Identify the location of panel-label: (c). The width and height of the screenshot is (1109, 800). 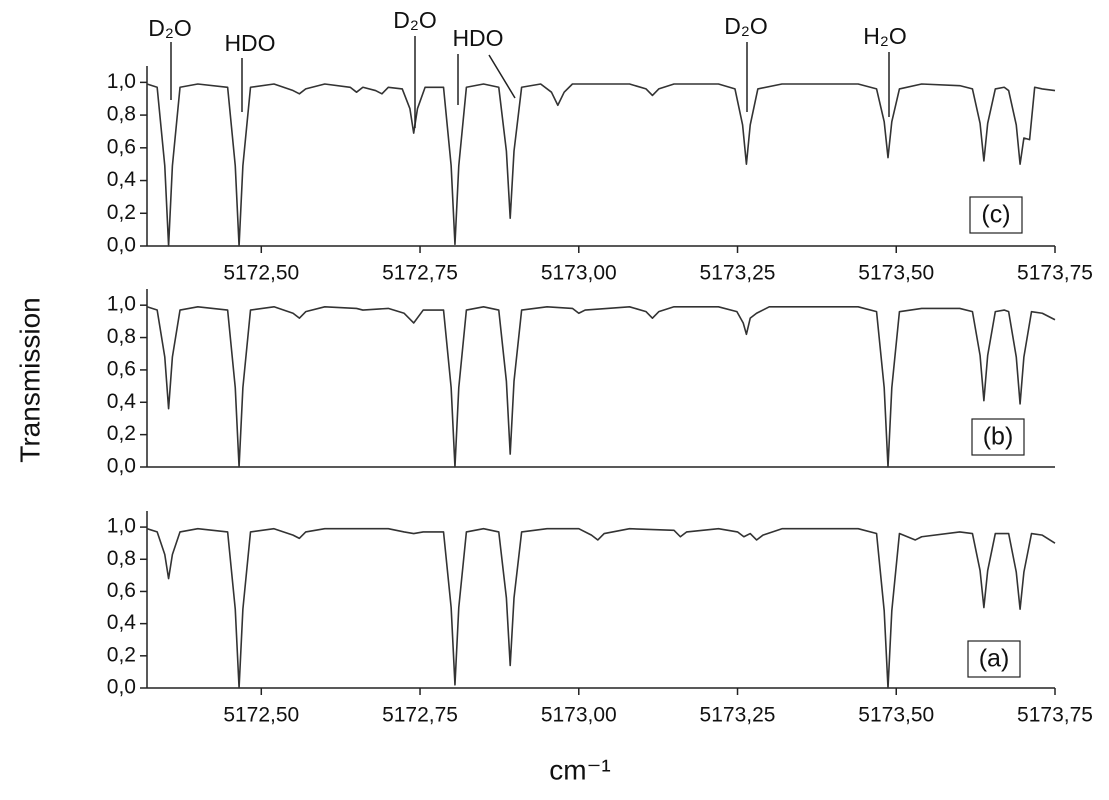
(995, 215).